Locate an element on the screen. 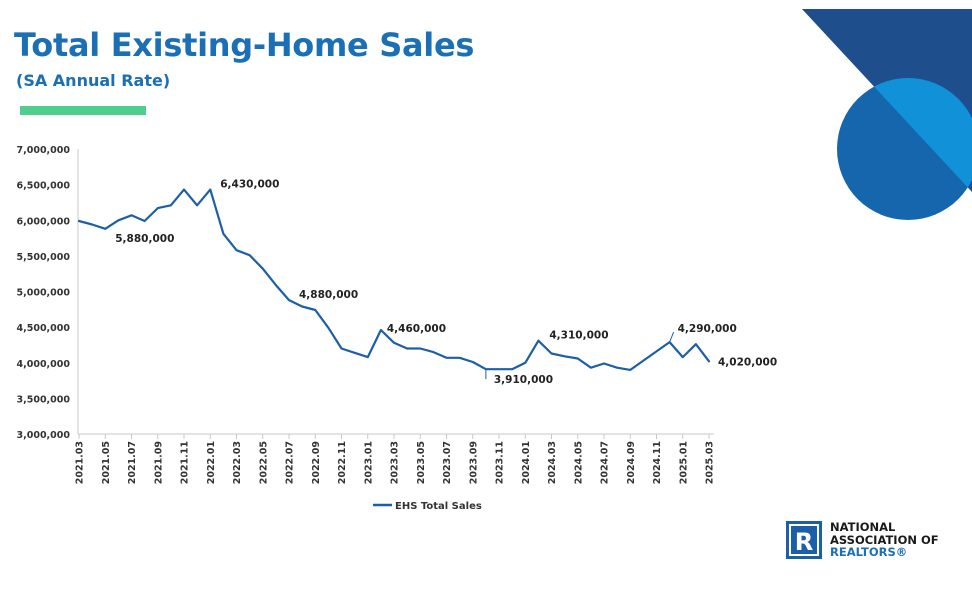 The image size is (972, 594). x-tick-label: 2022.09 is located at coordinates (316, 462).